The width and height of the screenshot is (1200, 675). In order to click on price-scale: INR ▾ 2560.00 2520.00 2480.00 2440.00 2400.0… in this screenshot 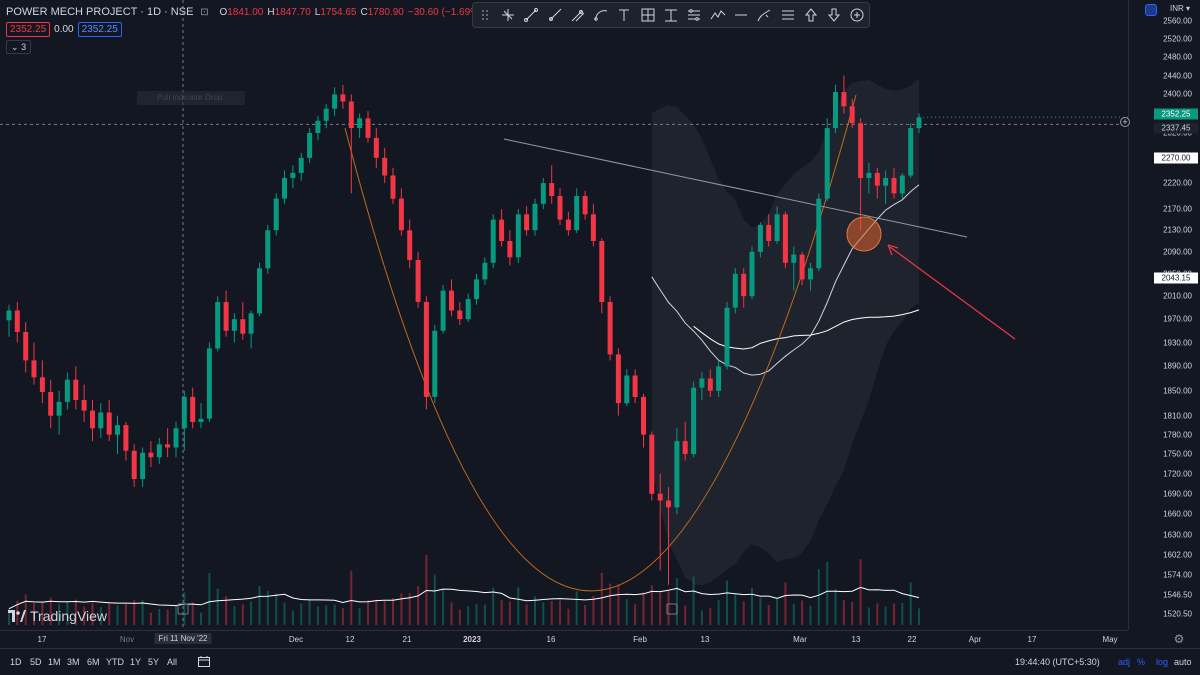, I will do `click(1164, 315)`.